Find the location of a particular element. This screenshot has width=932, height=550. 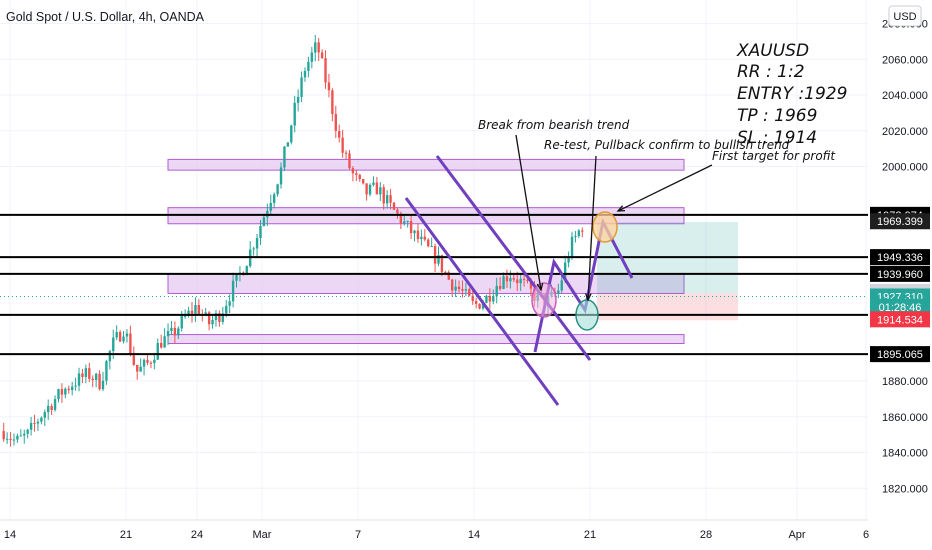

price-tag-label: 1914.534 is located at coordinates (900, 320).